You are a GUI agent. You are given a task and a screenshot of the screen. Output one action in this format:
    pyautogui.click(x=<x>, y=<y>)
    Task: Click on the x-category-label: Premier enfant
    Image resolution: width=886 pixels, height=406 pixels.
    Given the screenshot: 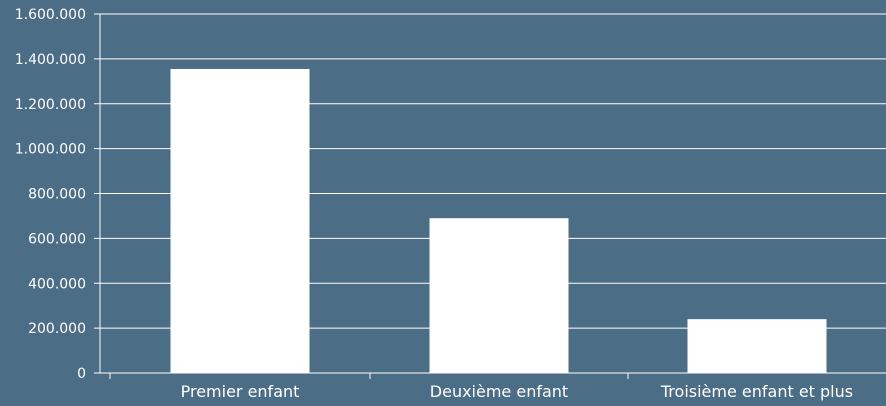 What is the action you would take?
    pyautogui.click(x=240, y=391)
    